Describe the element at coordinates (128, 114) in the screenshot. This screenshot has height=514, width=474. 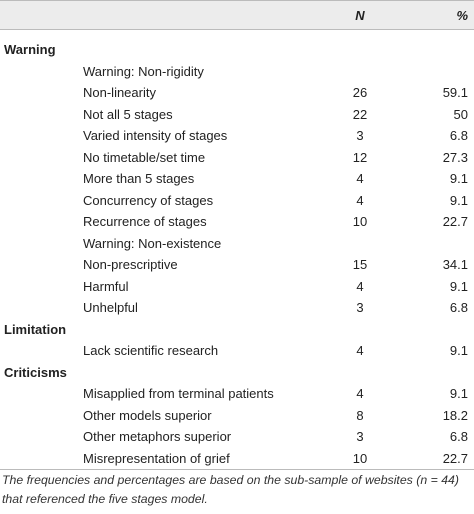
I see `row-label: Not all 5 stages` at that location.